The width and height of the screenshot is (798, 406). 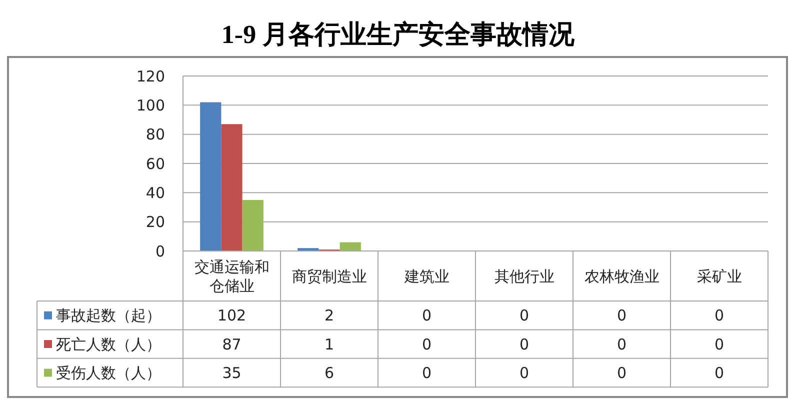 What do you see at coordinates (329, 344) in the screenshot?
I see `data-label: 1` at bounding box center [329, 344].